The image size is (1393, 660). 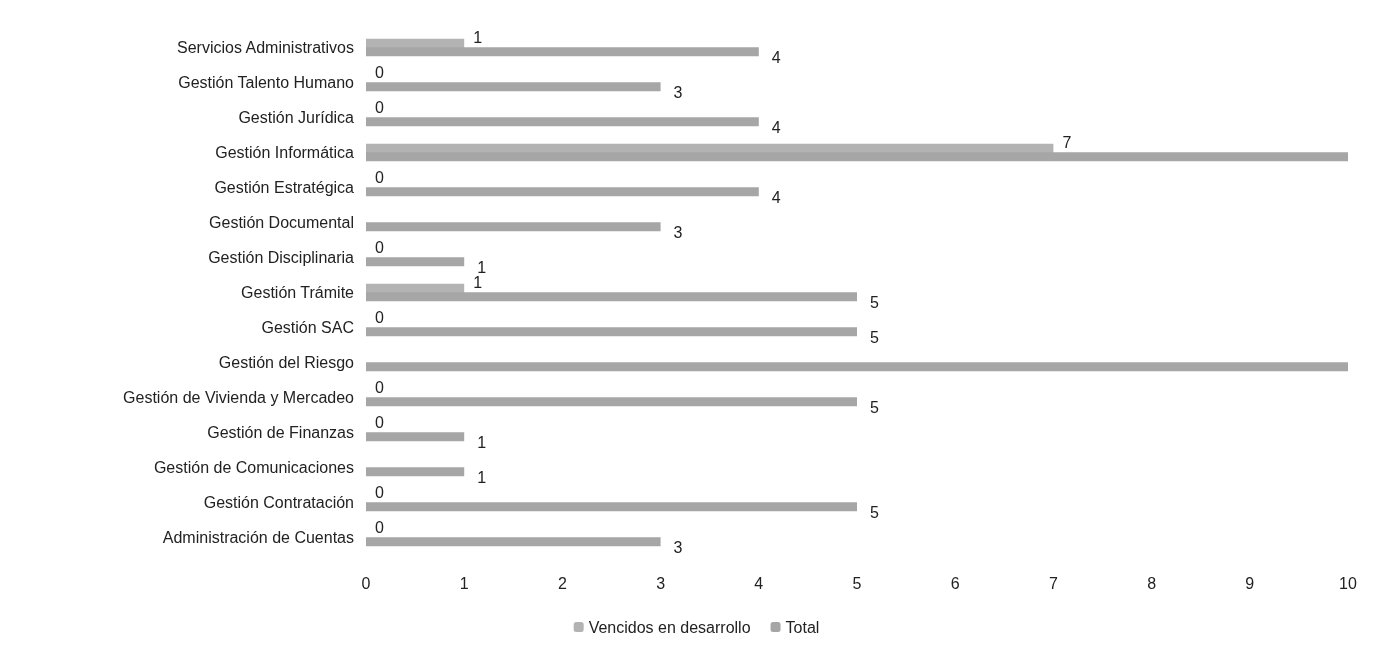 I want to click on legend-label: Total, so click(x=802, y=627).